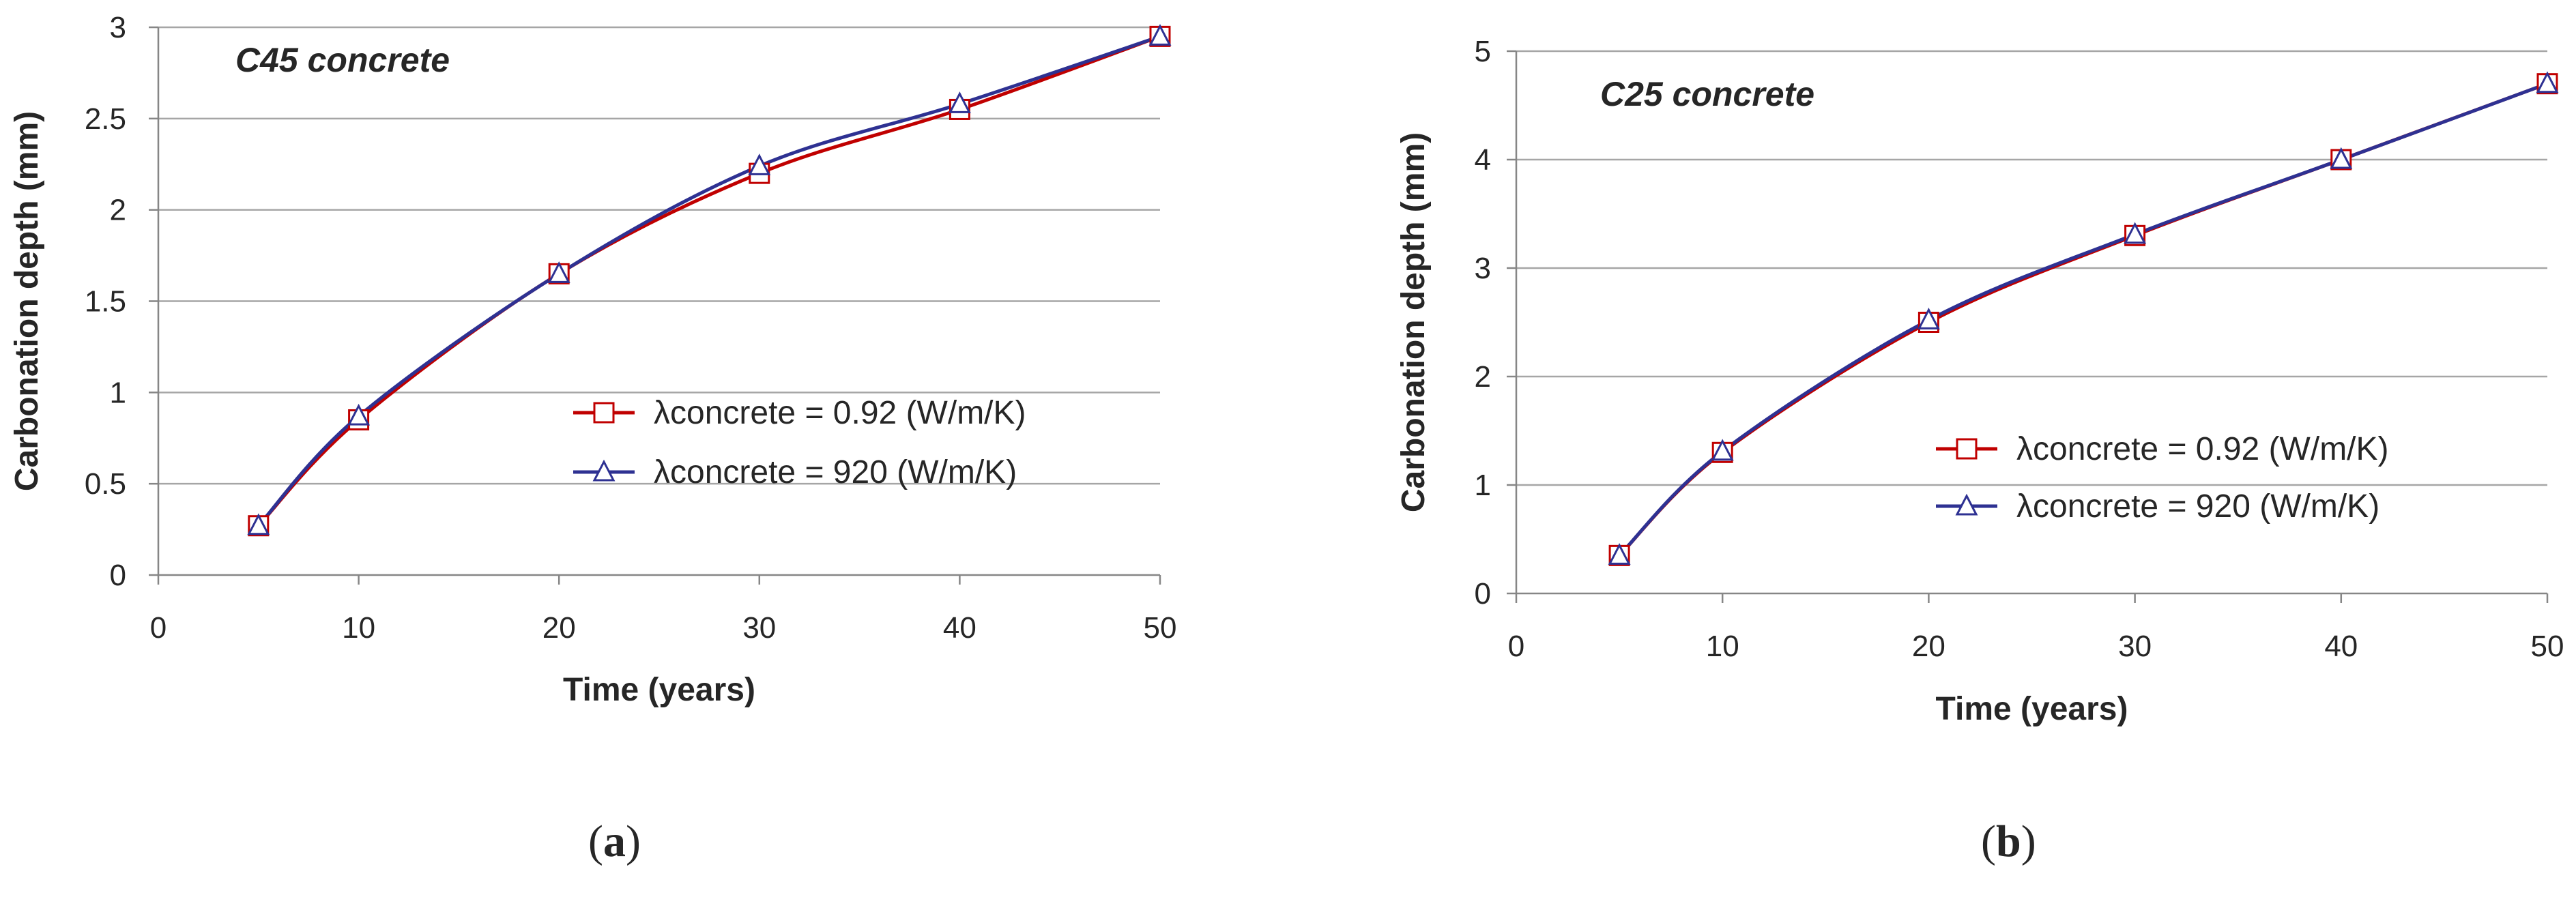 The height and width of the screenshot is (897, 2576). I want to click on panel-label-letter: a, so click(614, 841).